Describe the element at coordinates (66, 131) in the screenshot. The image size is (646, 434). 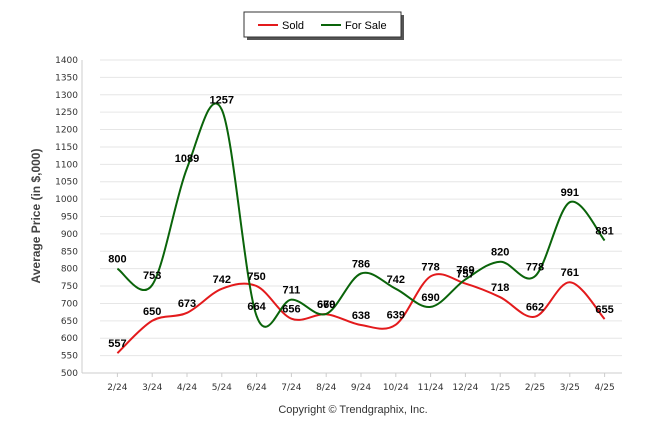
I see `y-tick-label: 1200` at that location.